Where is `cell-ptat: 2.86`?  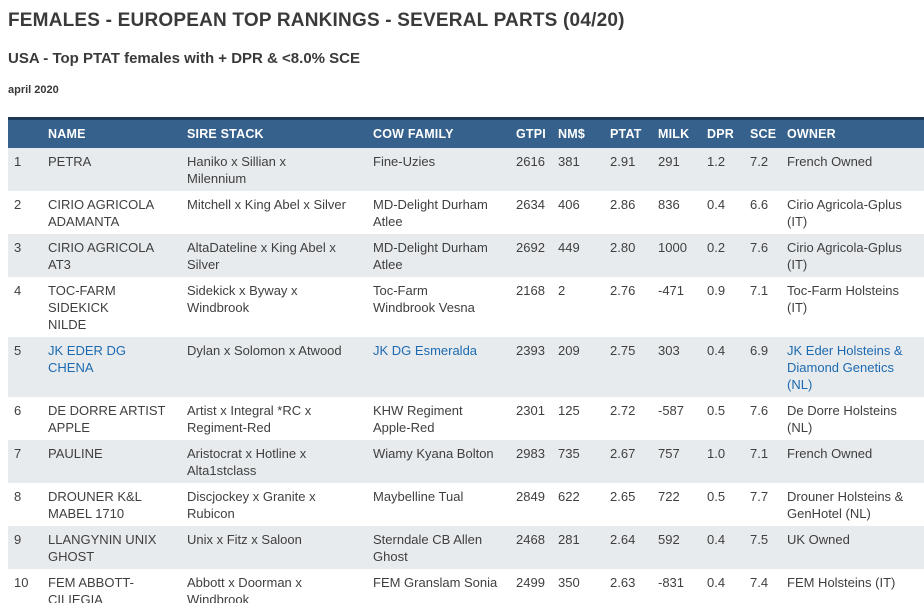 cell-ptat: 2.86 is located at coordinates (628, 212).